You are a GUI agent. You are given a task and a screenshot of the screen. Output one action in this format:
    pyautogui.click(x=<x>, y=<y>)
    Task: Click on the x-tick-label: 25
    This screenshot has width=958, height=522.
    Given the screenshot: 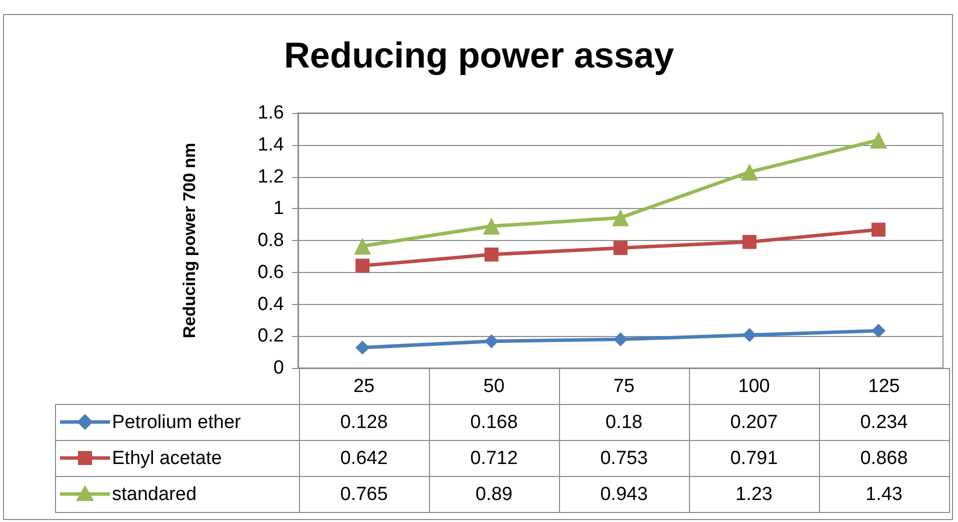 What is the action you would take?
    pyautogui.click(x=364, y=386)
    